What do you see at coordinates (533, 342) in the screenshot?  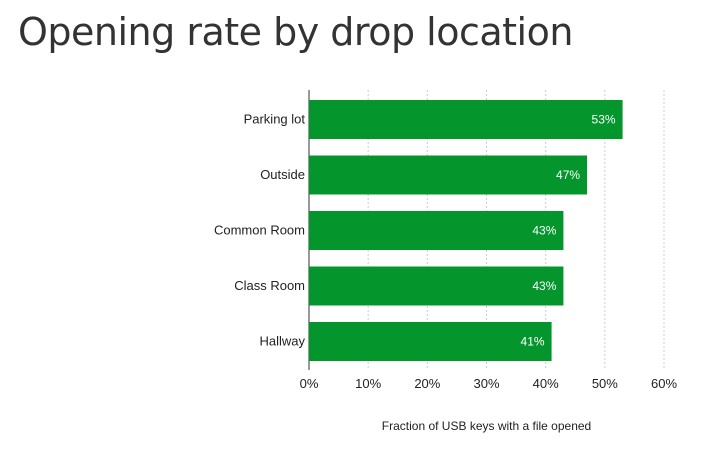 I see `data-label: 41%` at bounding box center [533, 342].